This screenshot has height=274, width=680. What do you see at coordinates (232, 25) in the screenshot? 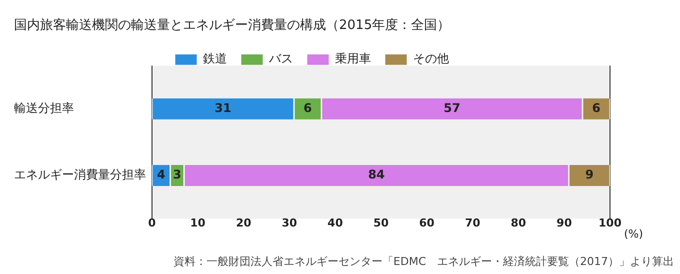
I see `chart-title: 国内旅客輸送機関の輸送量とエネルギー消費量の構成（2015年度：全国）` at bounding box center [232, 25].